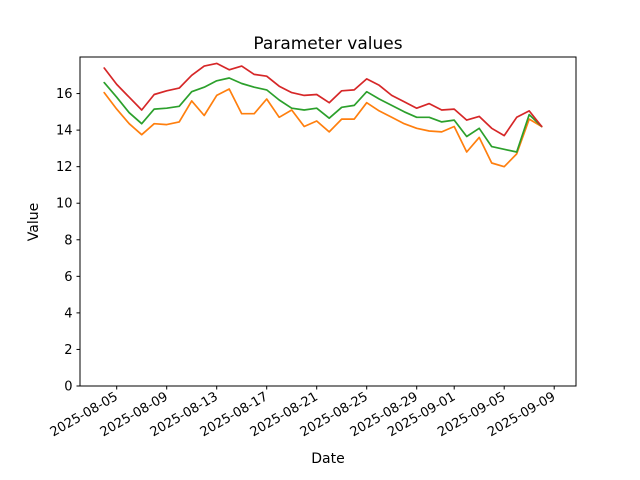 Image resolution: width=640 pixels, height=480 pixels. I want to click on y-tick-label: 12, so click(64, 167).